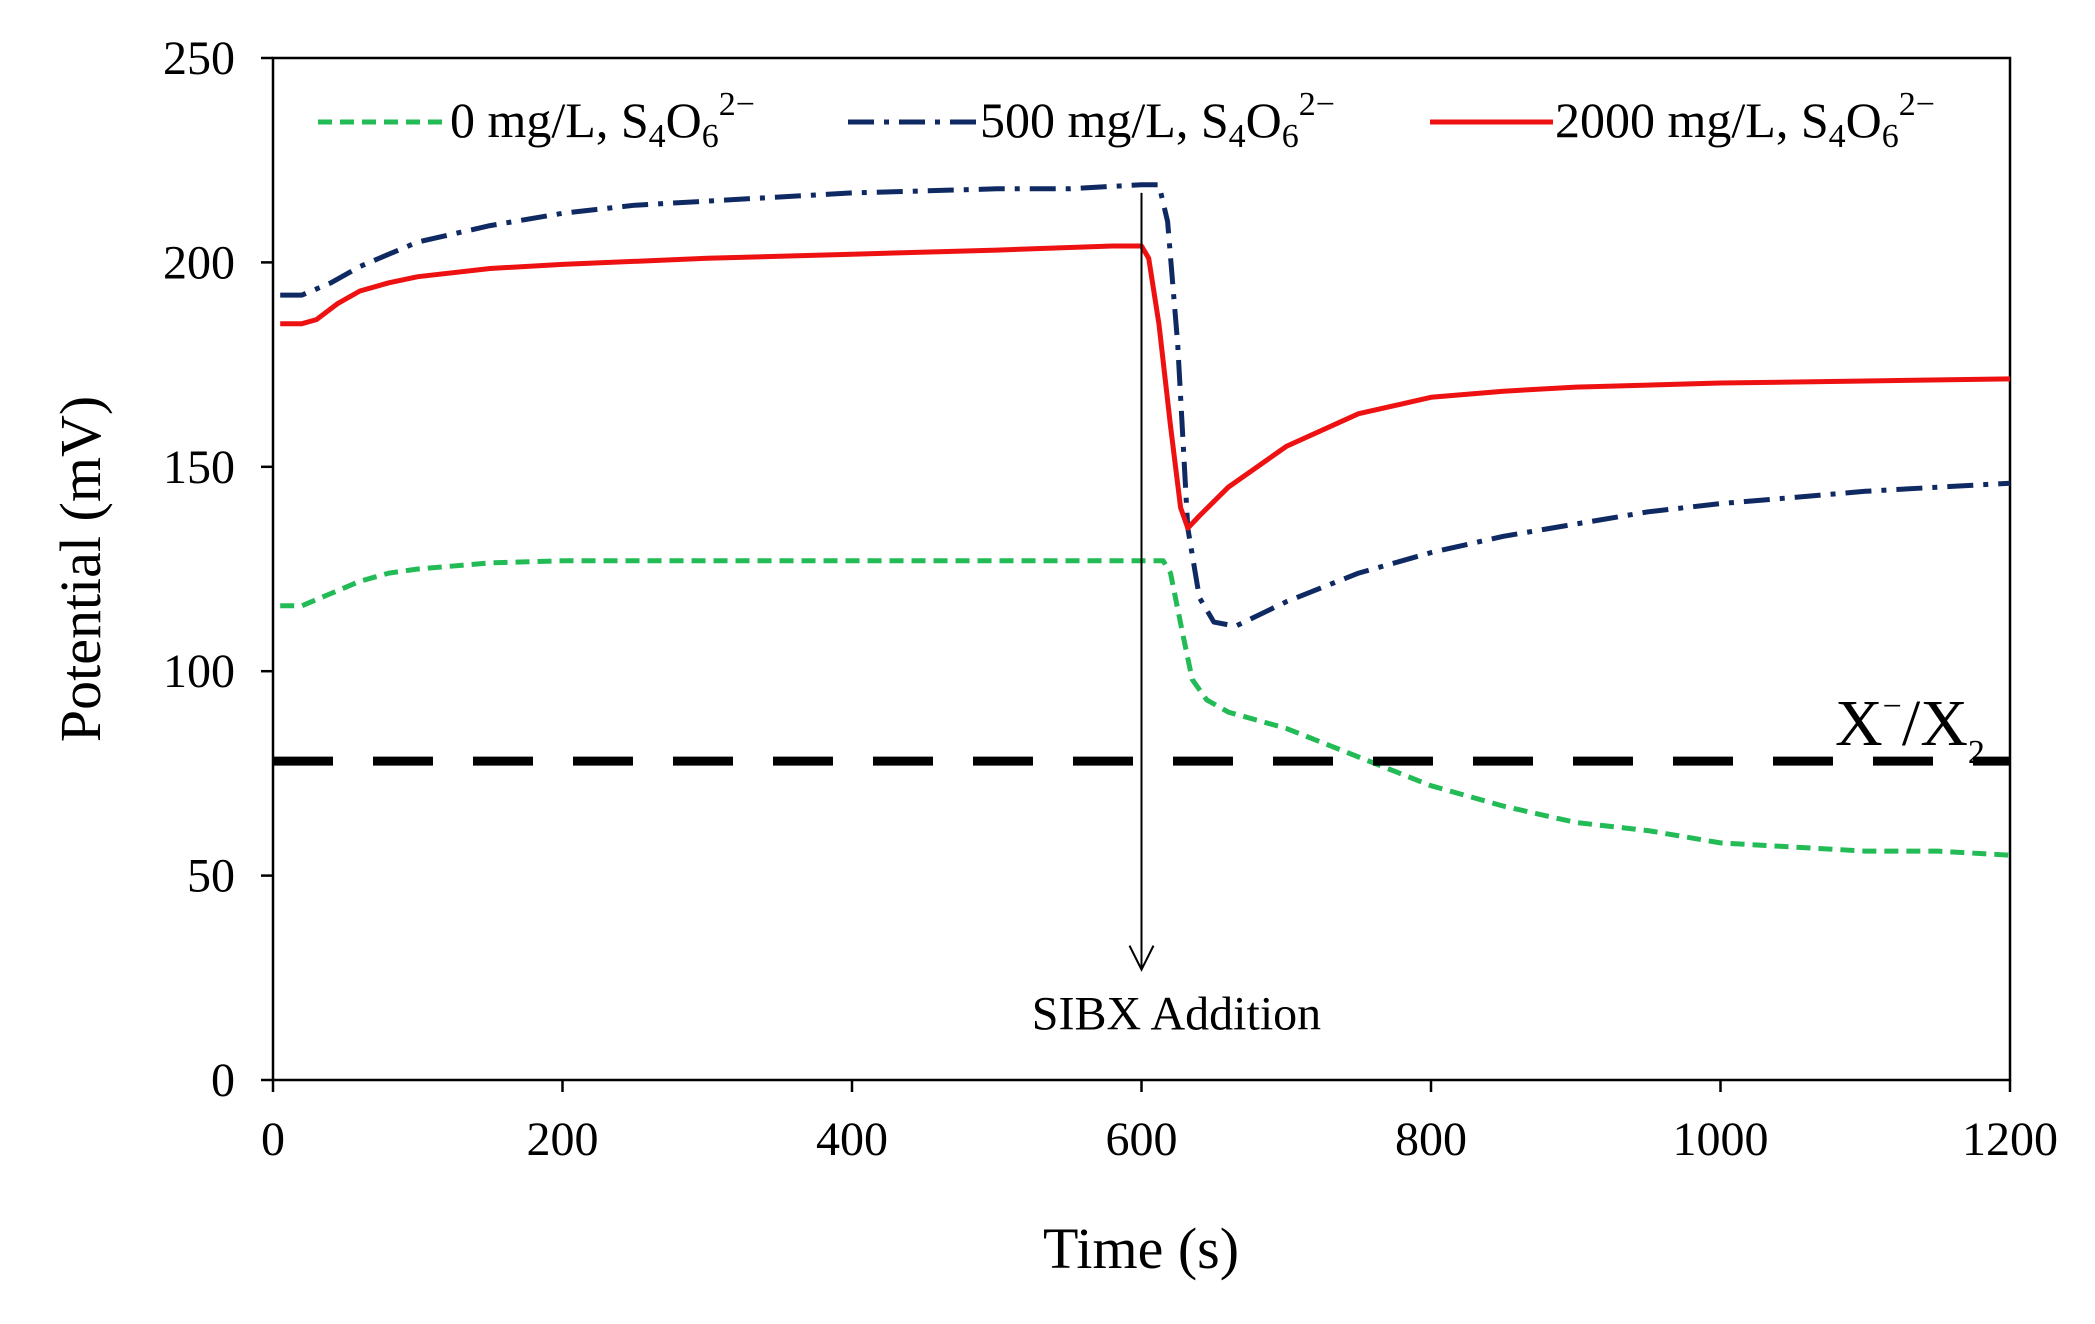 This screenshot has height=1324, width=2095. I want to click on y-axis-title: Potential (mV), so click(80, 569).